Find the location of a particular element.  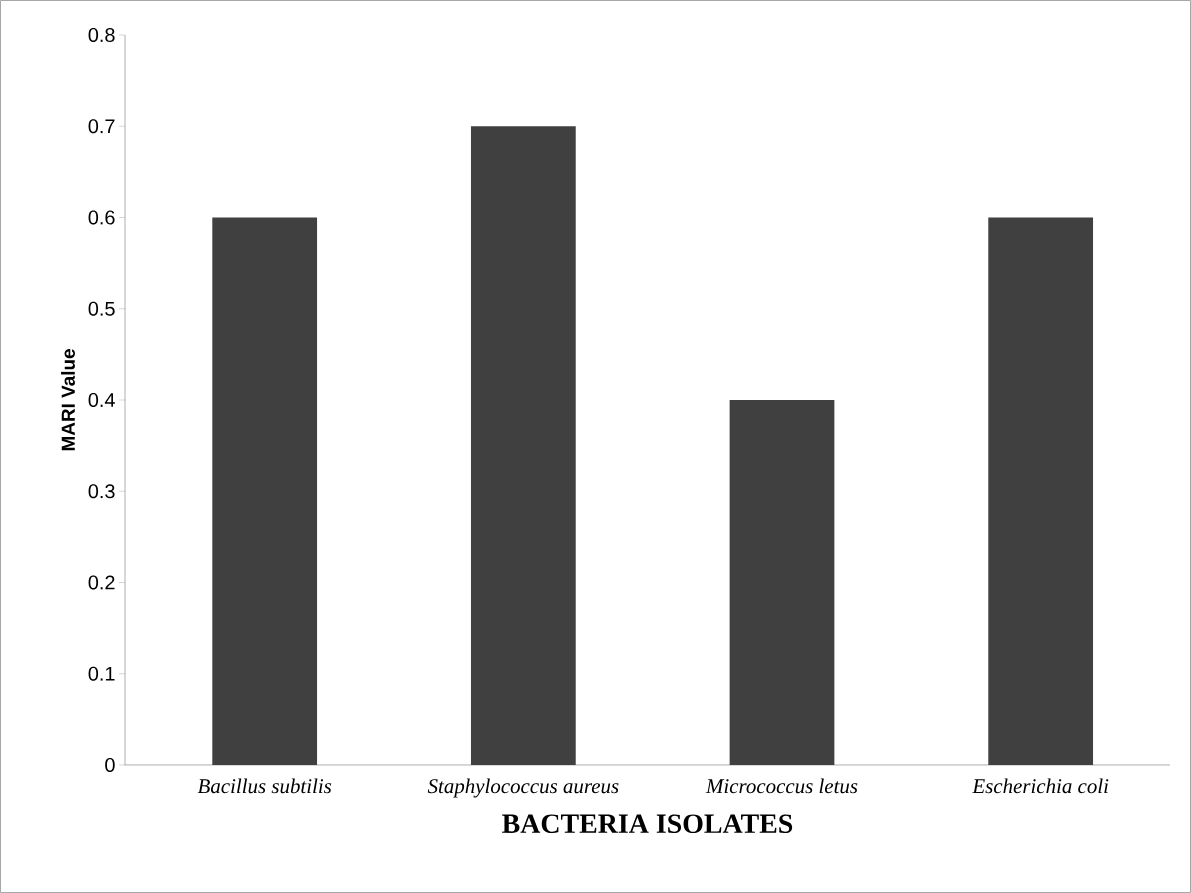

y-tick-label: 0.4 is located at coordinates (101, 400).